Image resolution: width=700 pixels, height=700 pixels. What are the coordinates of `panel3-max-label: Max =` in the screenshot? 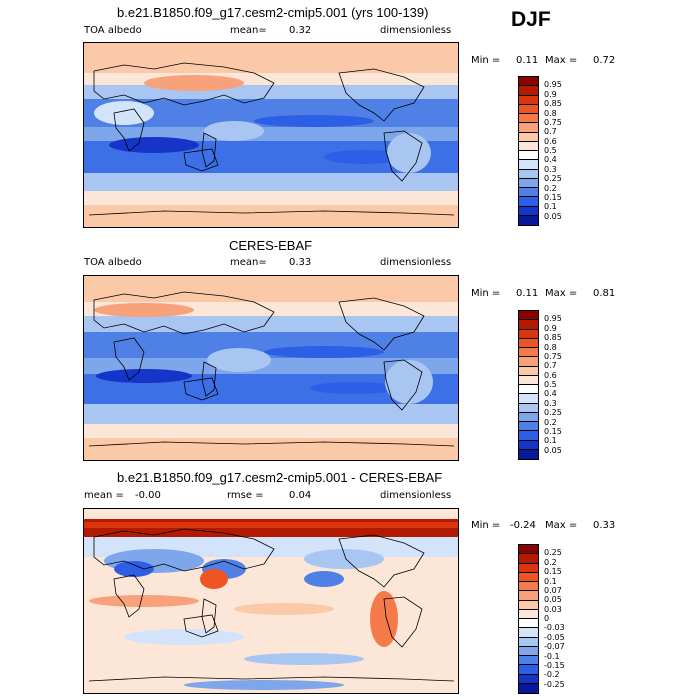 It's located at (561, 525).